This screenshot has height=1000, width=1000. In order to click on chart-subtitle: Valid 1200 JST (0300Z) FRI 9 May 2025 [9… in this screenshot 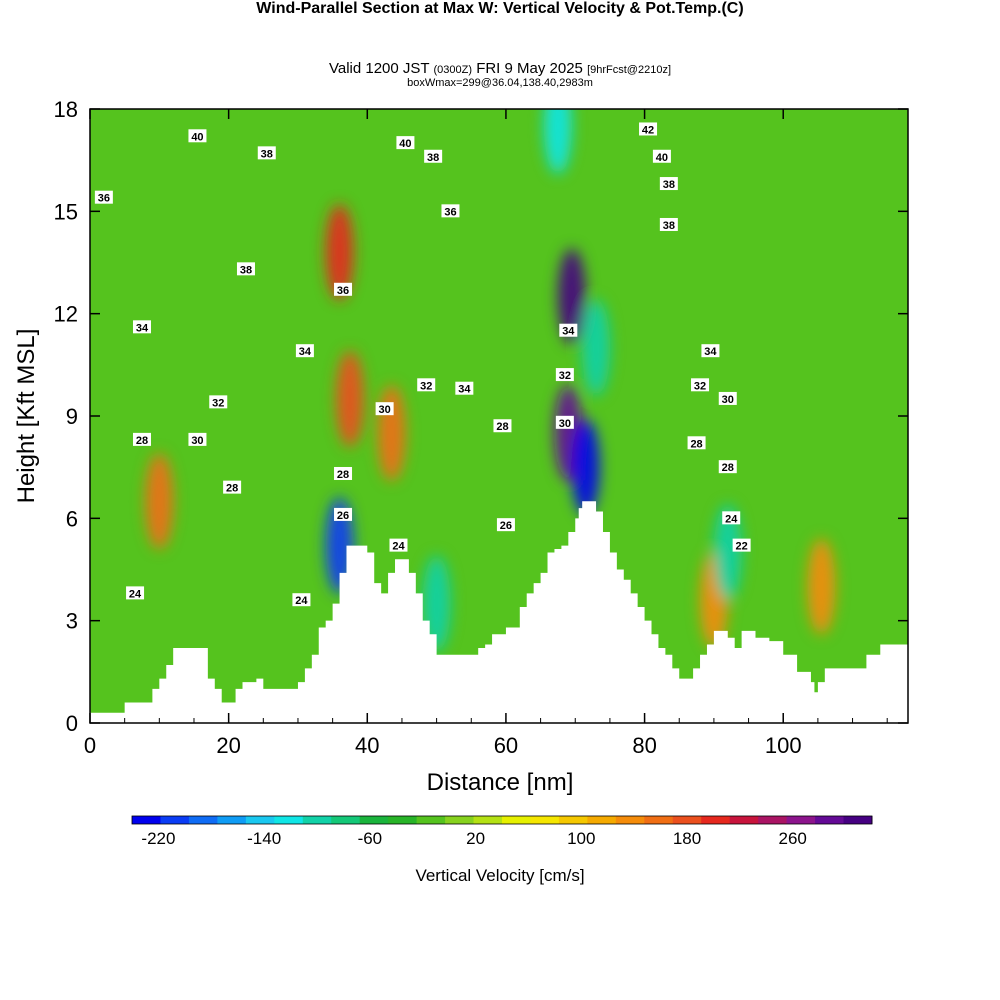, I will do `click(500, 68)`.